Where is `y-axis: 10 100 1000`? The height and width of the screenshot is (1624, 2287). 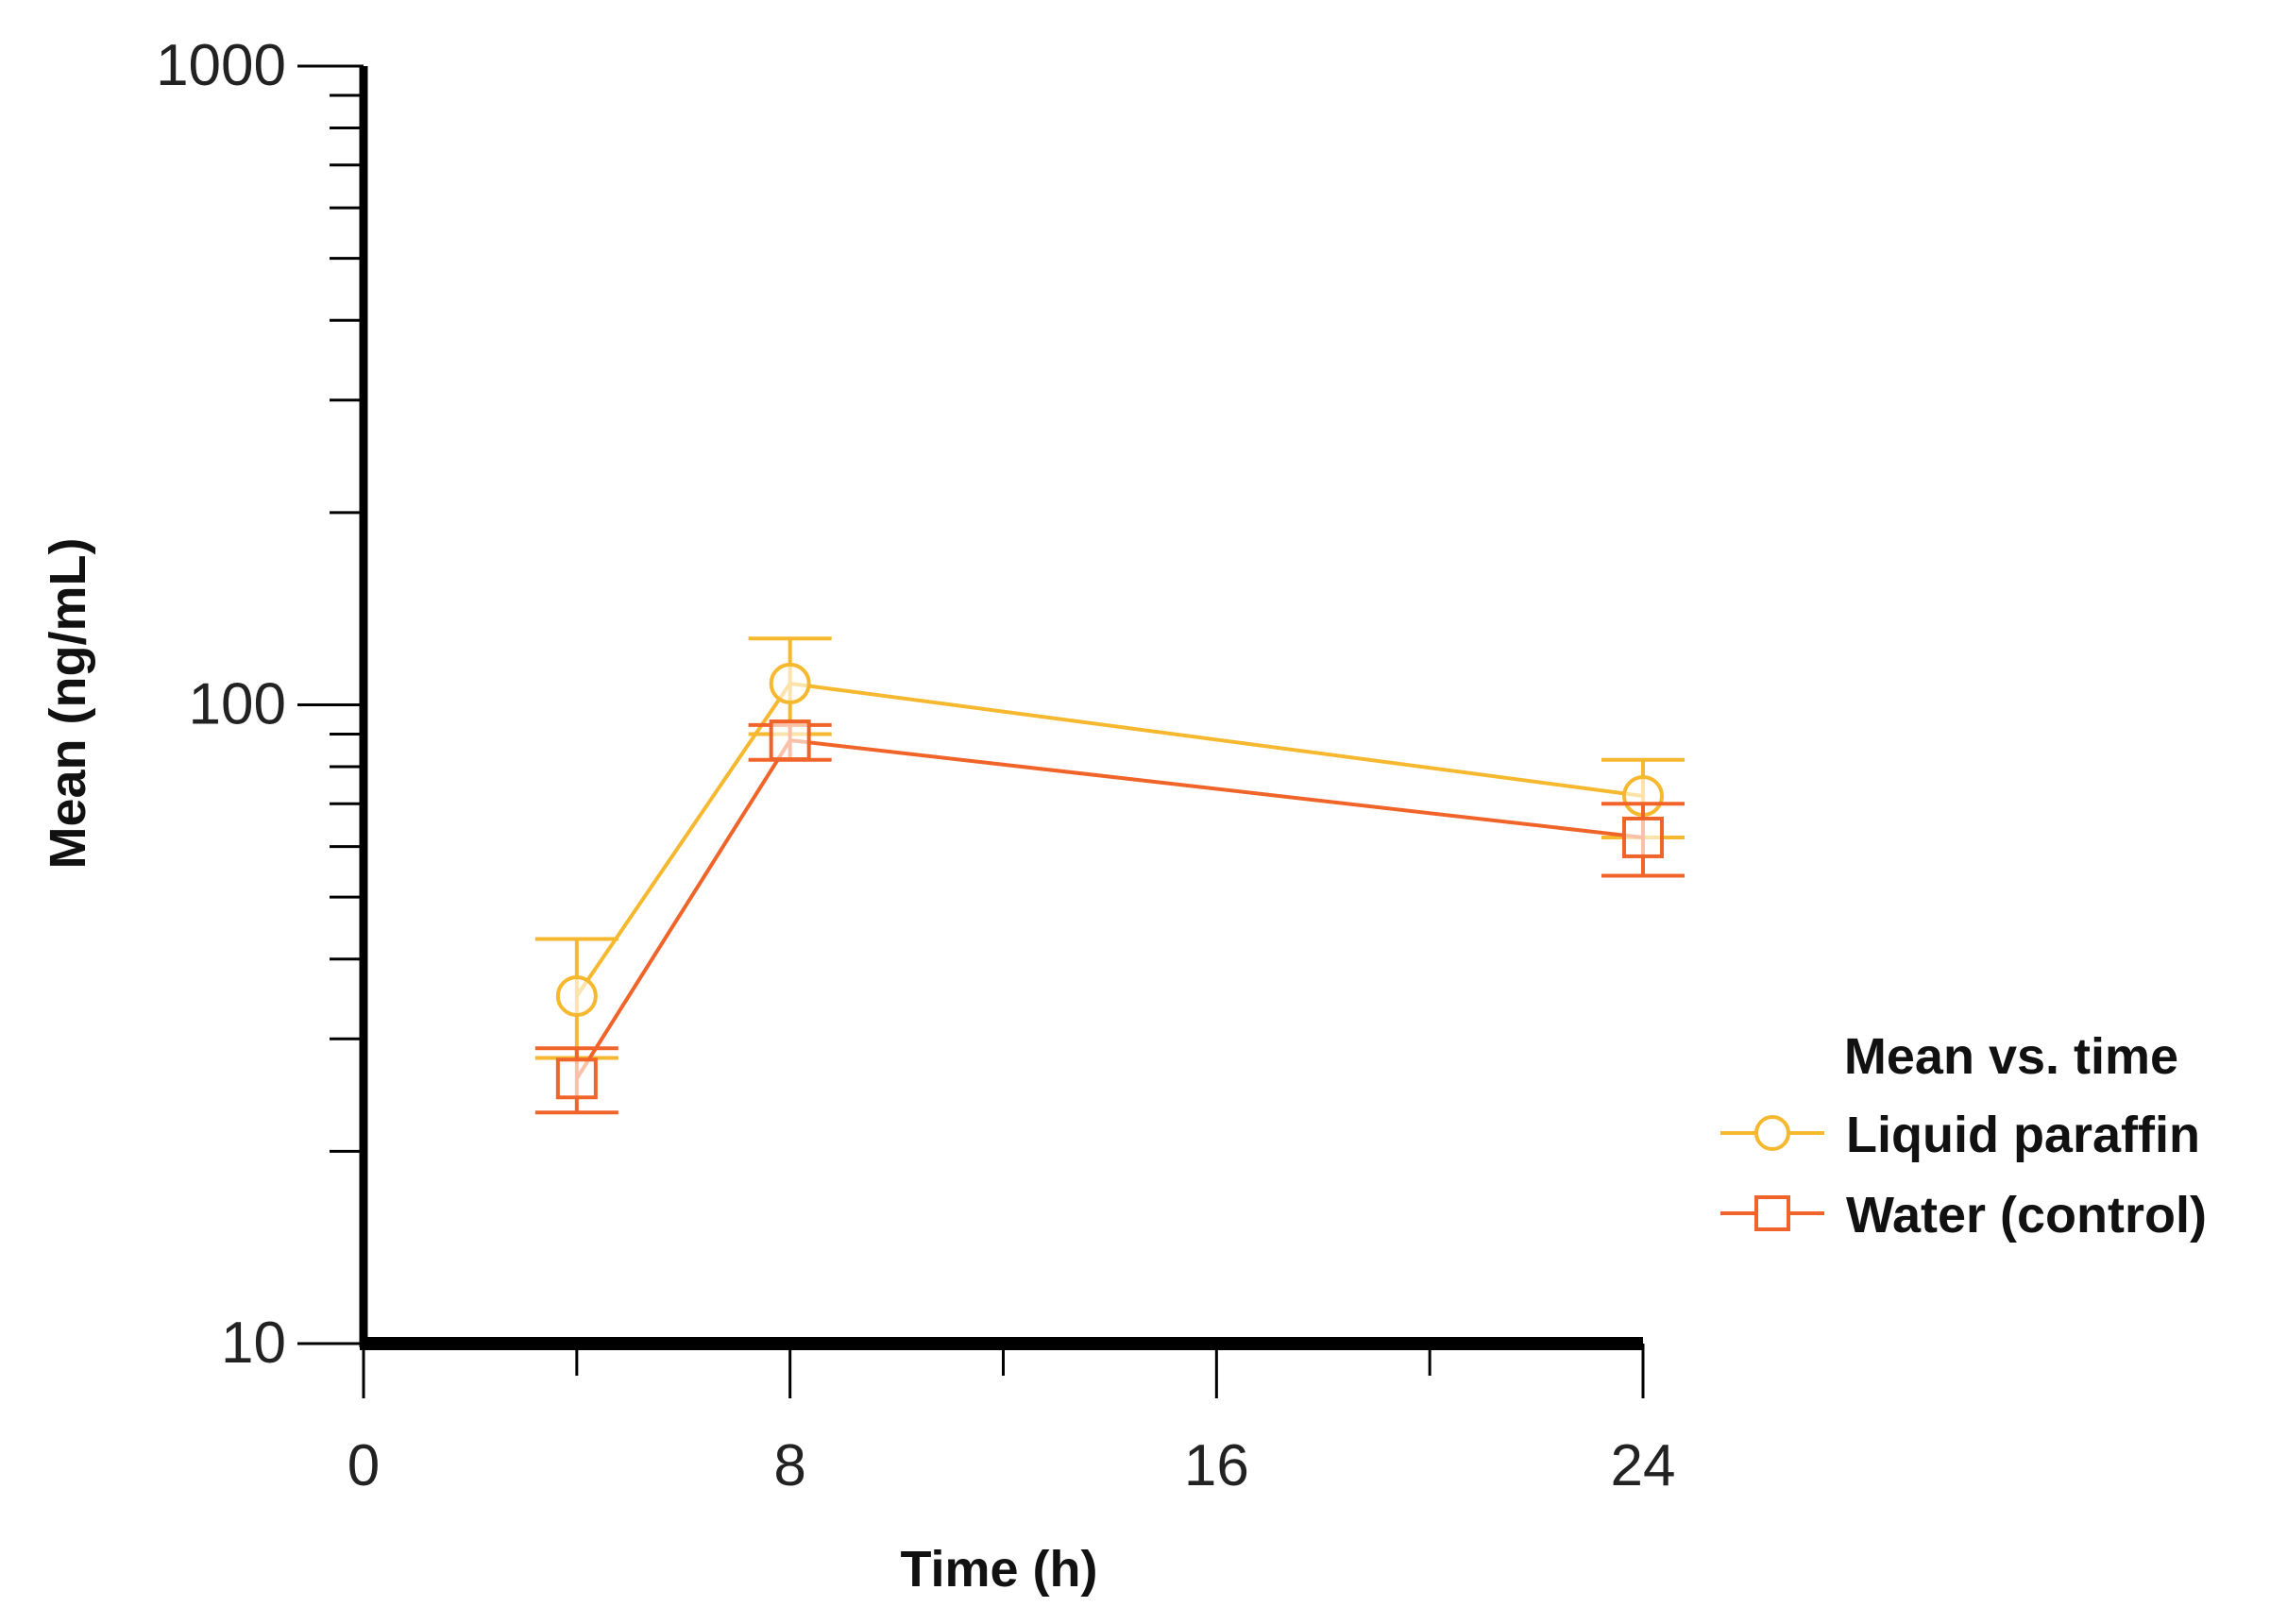
y-axis: 10 100 1000 is located at coordinates (262, 704).